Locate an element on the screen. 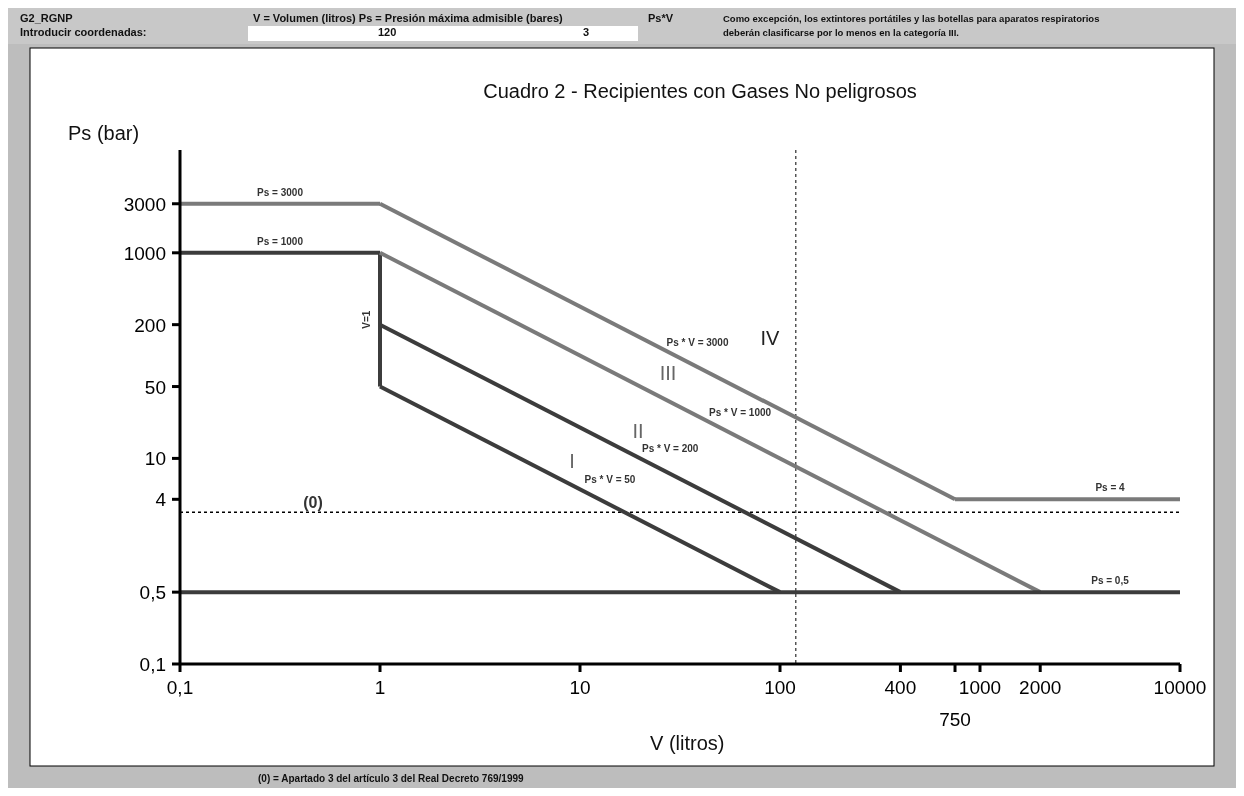 This screenshot has height=796, width=1244. text: Como excepción, los extintores portátiles y las botellas para aparatos respiratorios is located at coordinates (911, 18).